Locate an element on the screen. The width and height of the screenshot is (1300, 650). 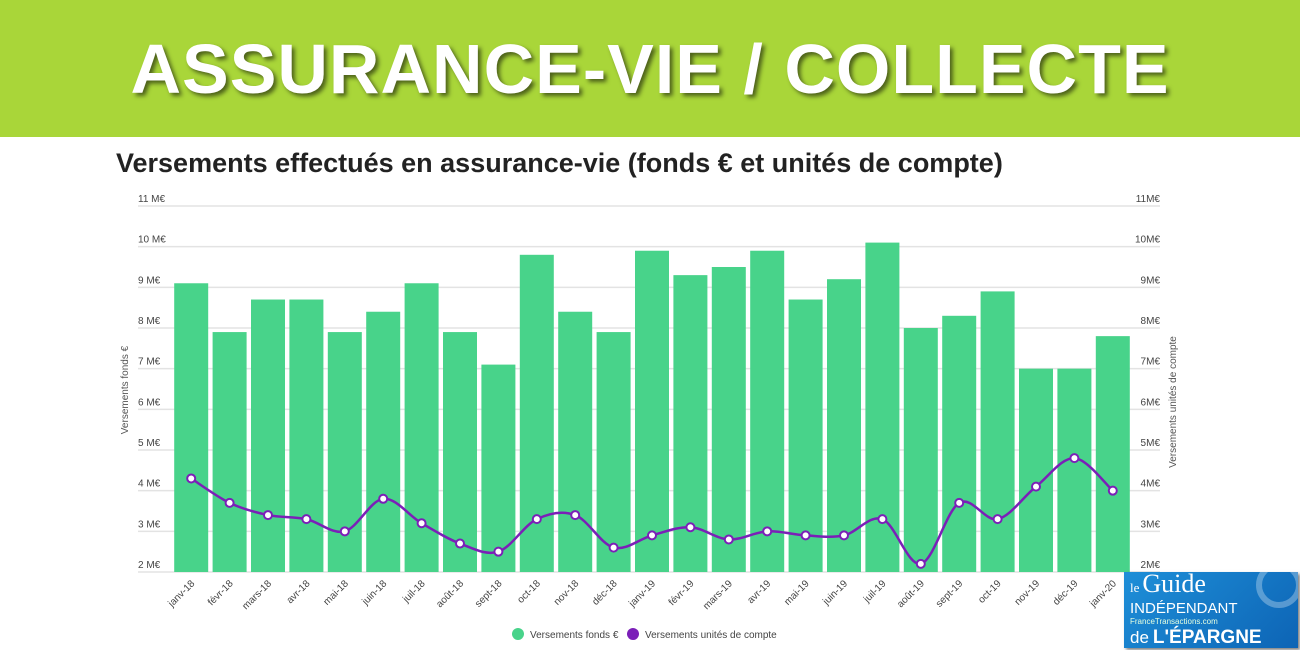
logo-ring is located at coordinates (1277, 590).